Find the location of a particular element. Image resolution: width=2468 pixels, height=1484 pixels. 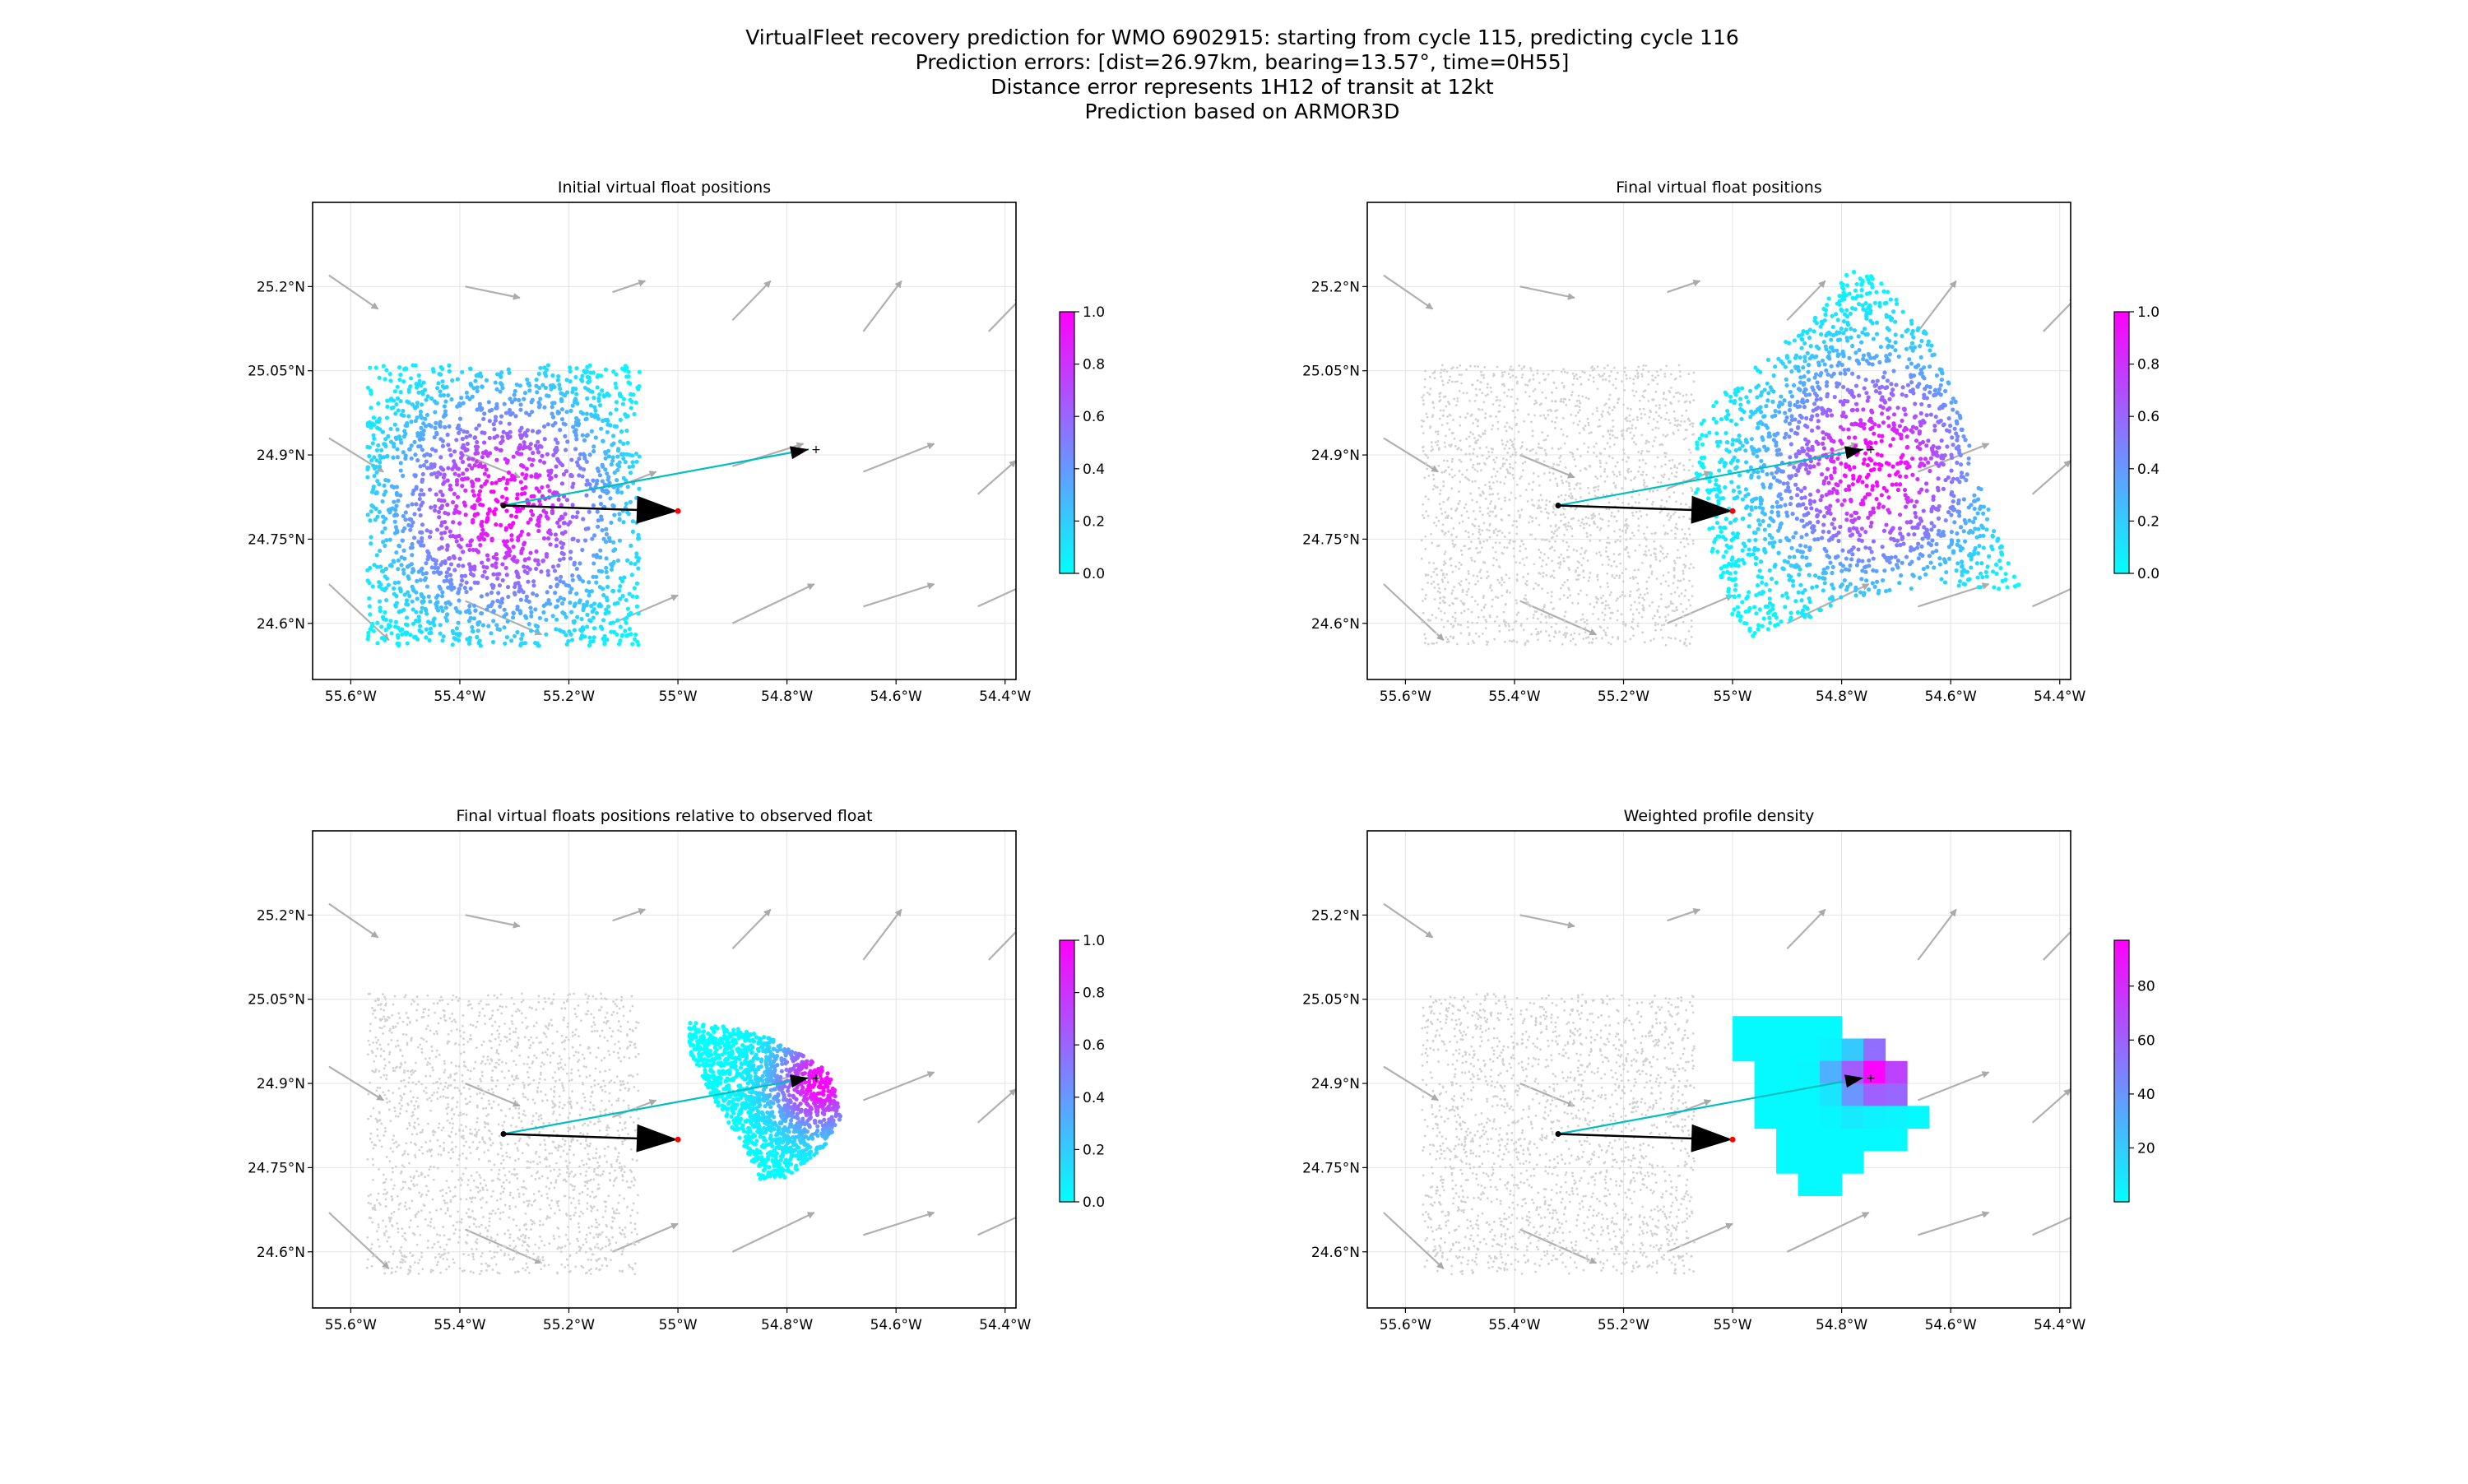

current-arrow is located at coordinates (1414, 612).